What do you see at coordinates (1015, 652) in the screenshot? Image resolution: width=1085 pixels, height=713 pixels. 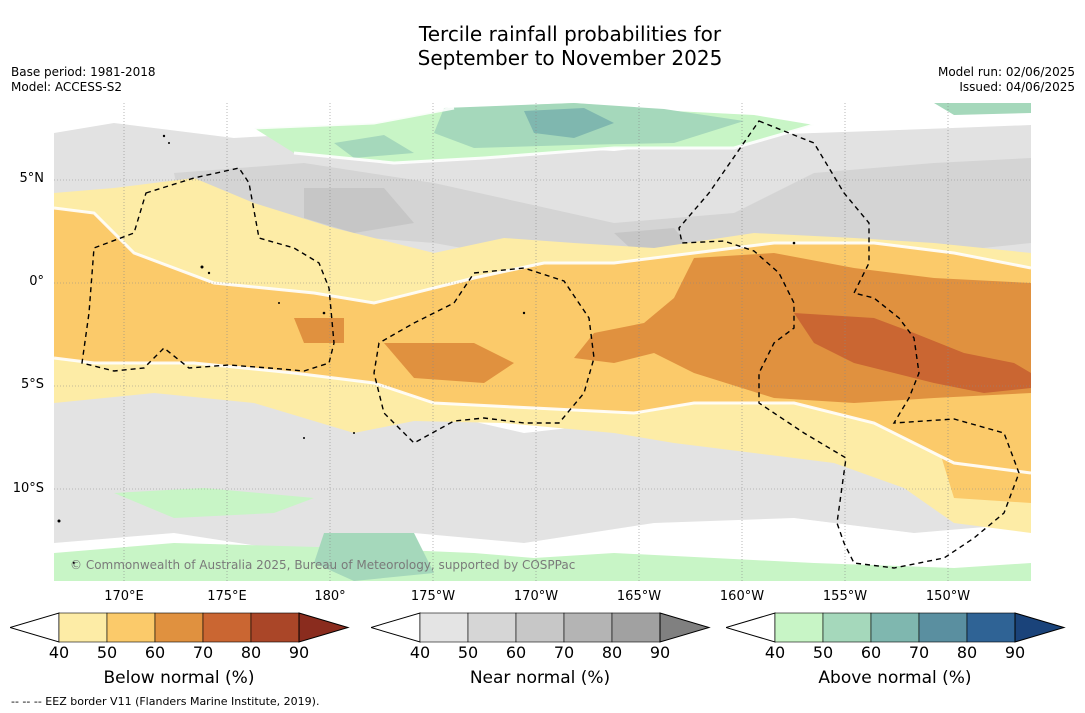 I see `cb-above-tick-90: 90` at bounding box center [1015, 652].